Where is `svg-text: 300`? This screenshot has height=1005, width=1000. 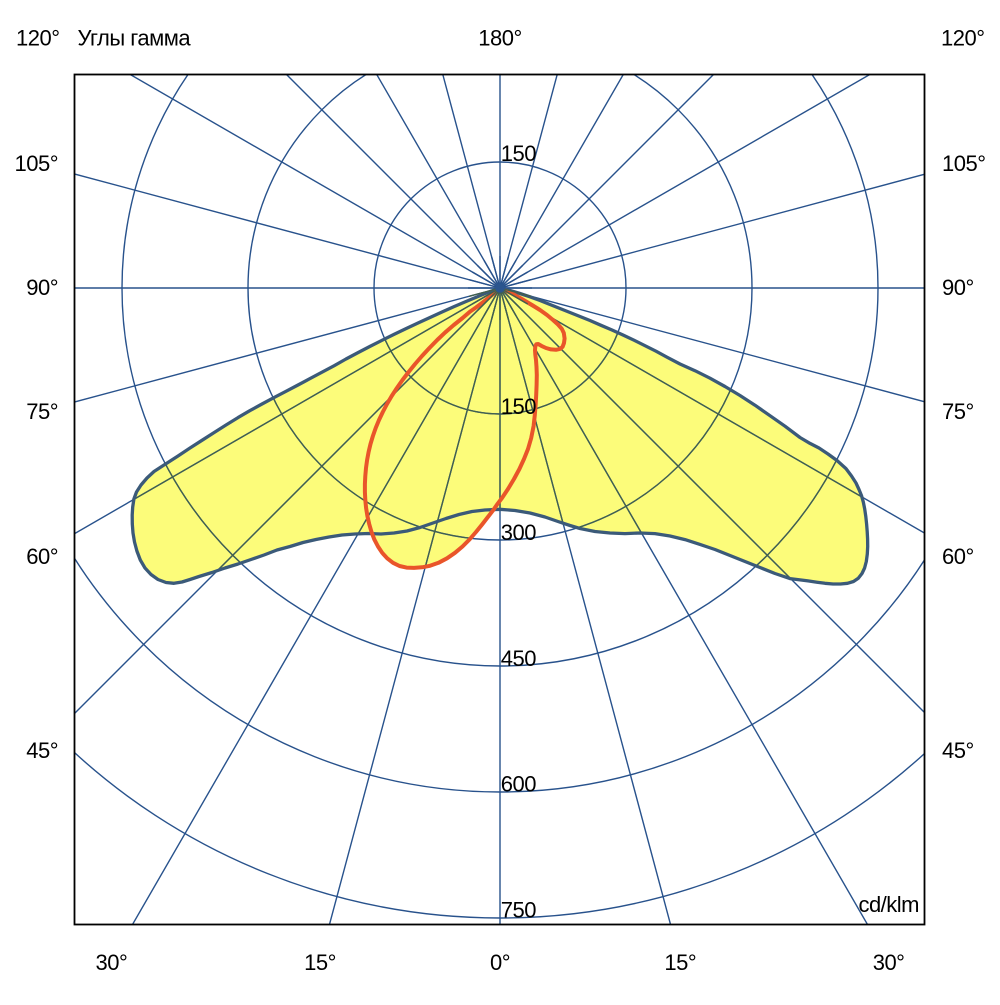
svg-text: 300 is located at coordinates (518, 532).